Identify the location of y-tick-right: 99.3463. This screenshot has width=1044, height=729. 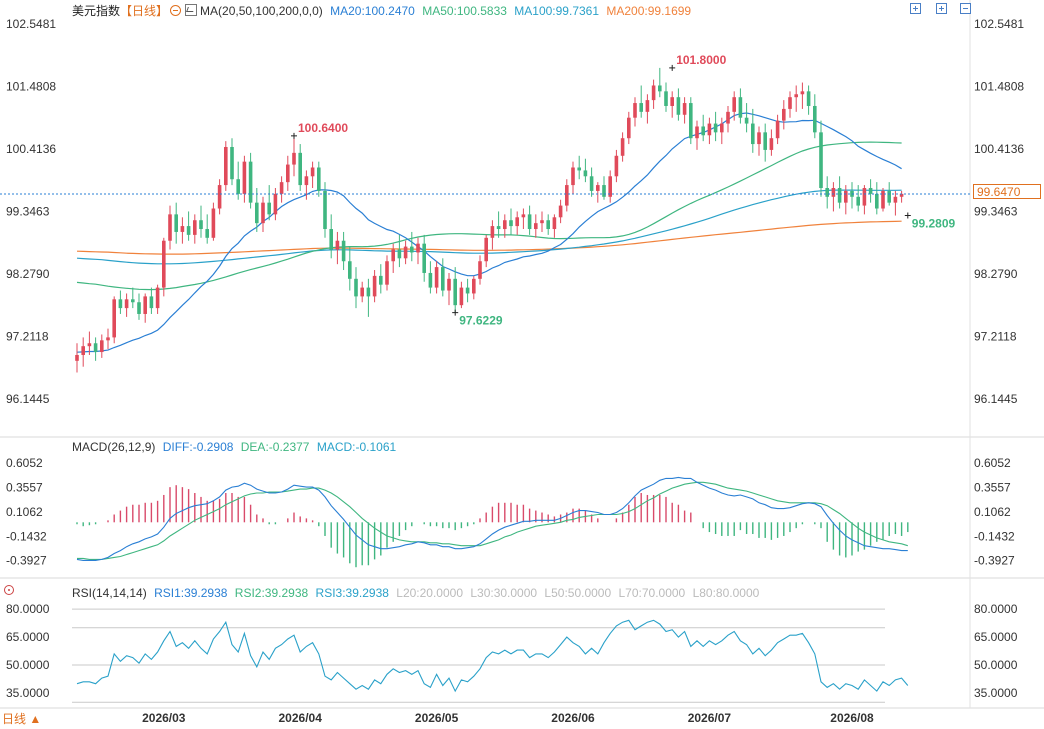
(996, 212).